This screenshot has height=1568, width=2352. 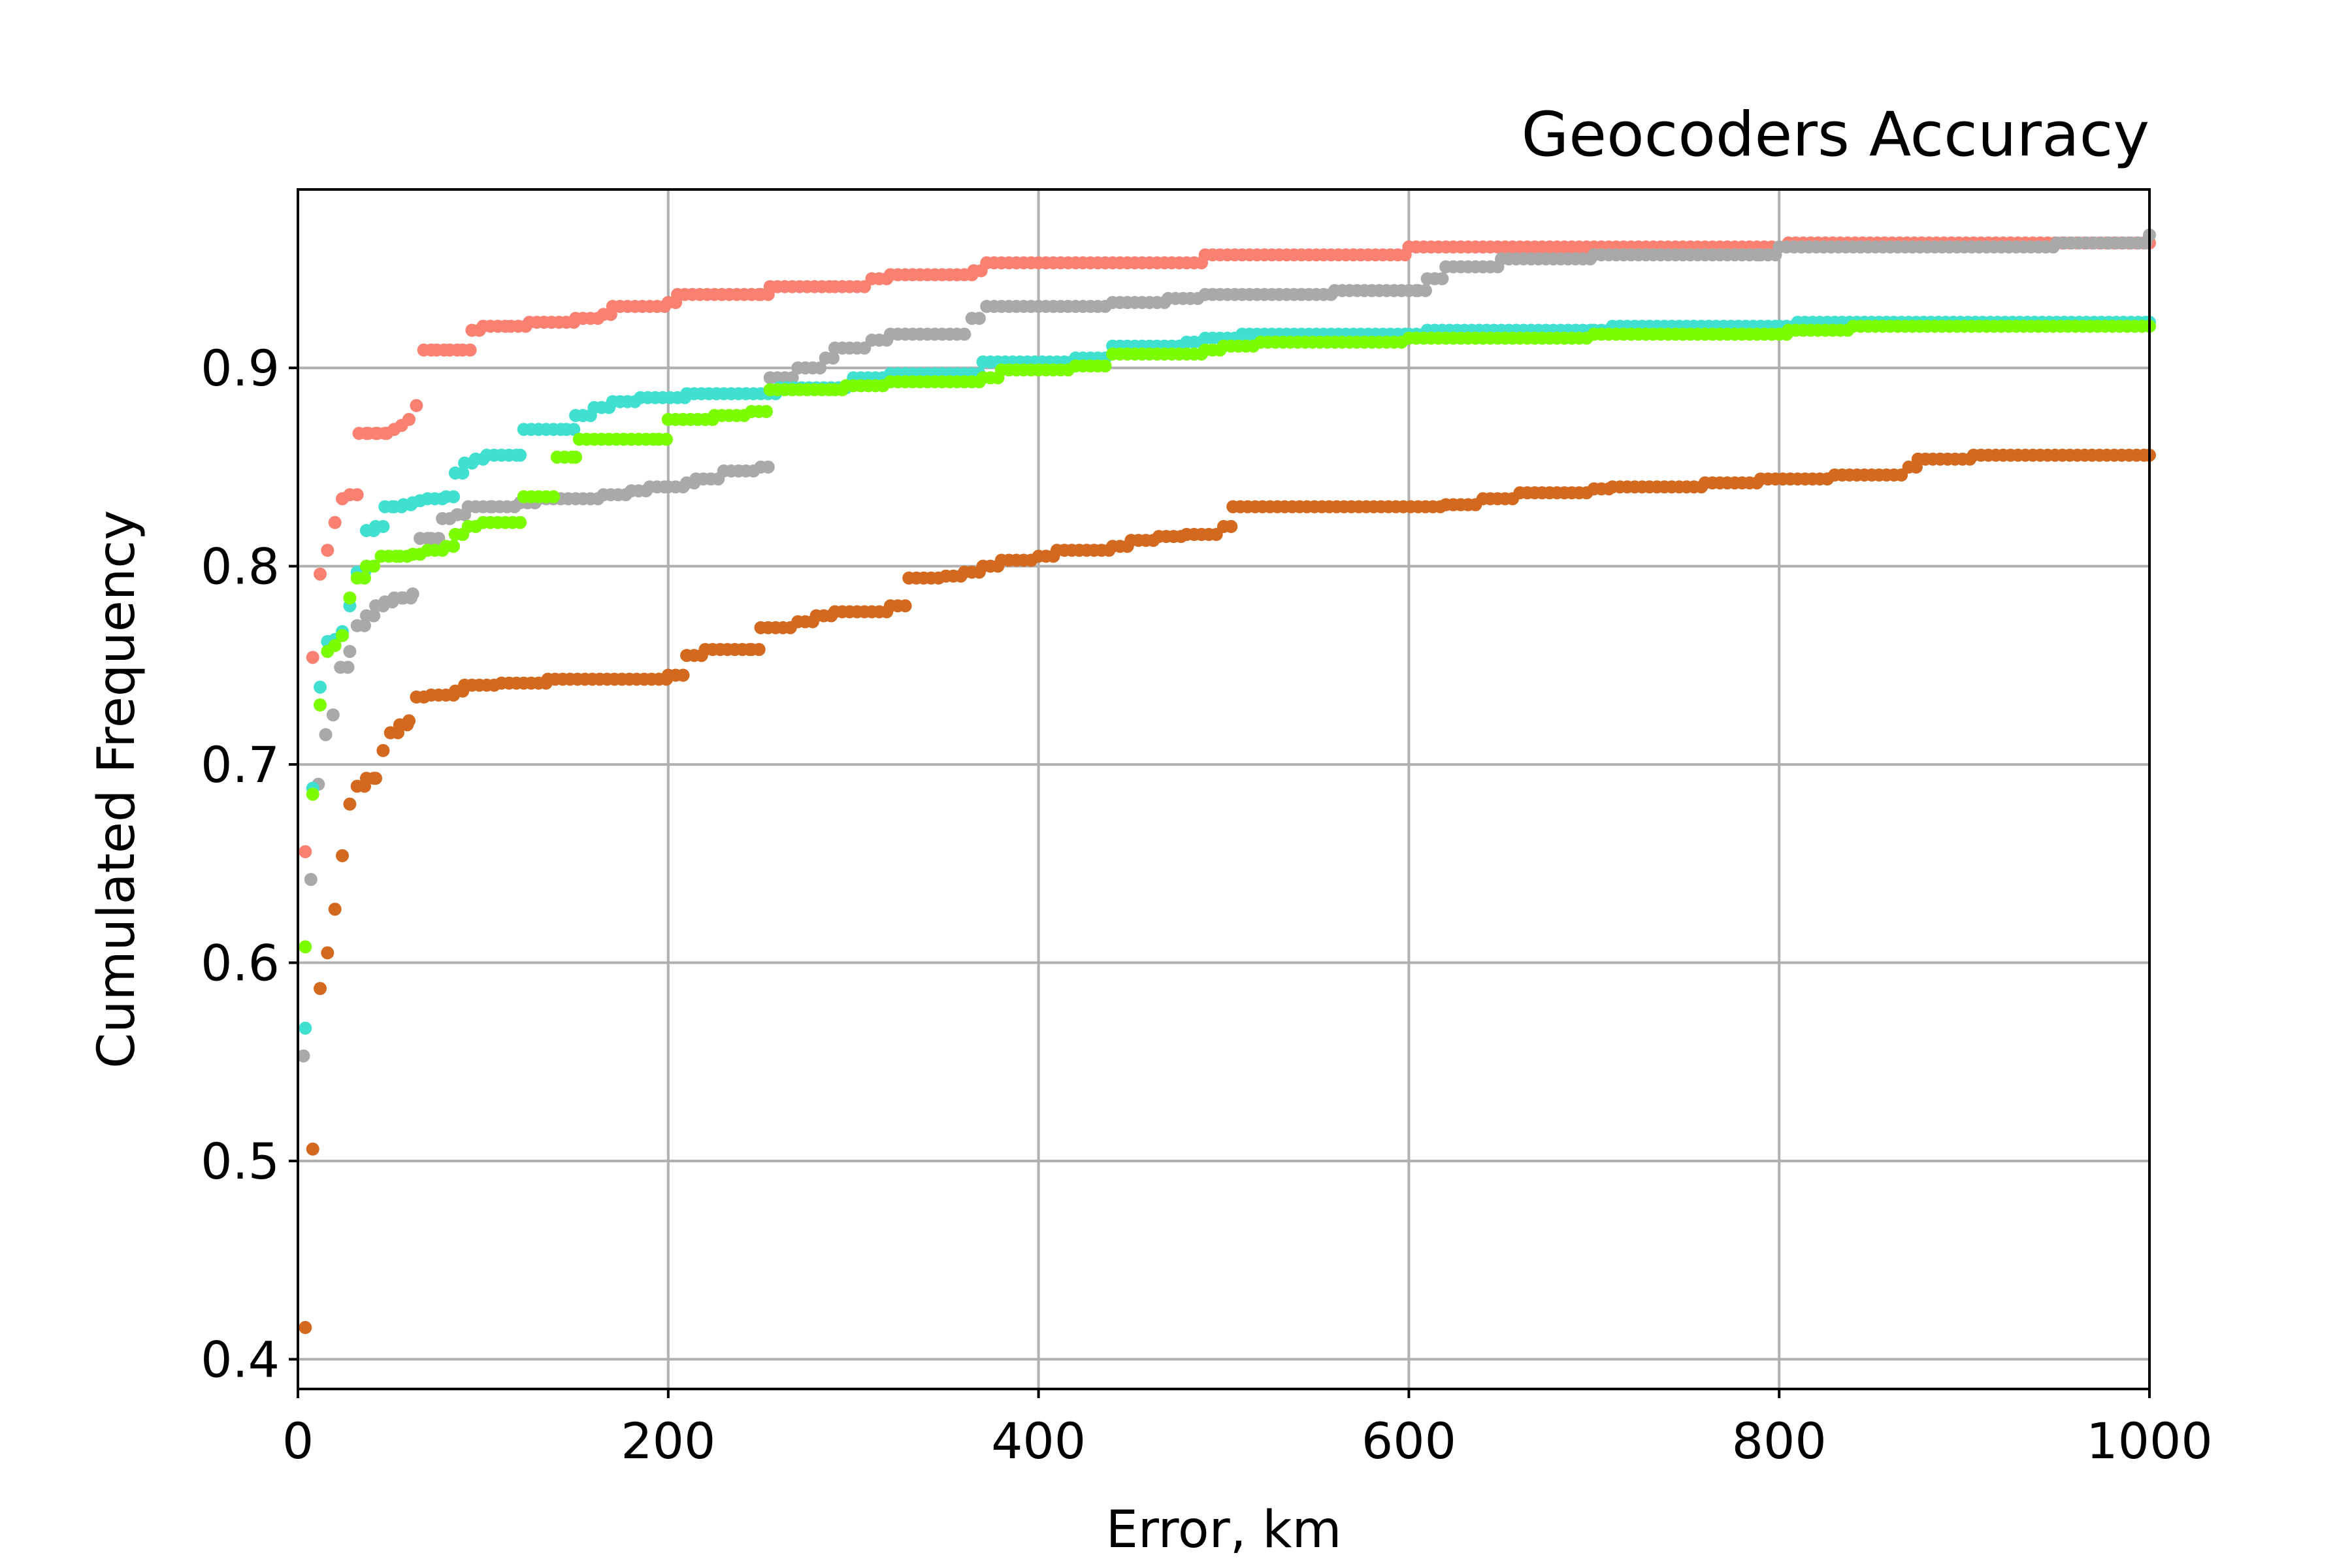 I want to click on x-tick-label: 400, so click(x=1038, y=1441).